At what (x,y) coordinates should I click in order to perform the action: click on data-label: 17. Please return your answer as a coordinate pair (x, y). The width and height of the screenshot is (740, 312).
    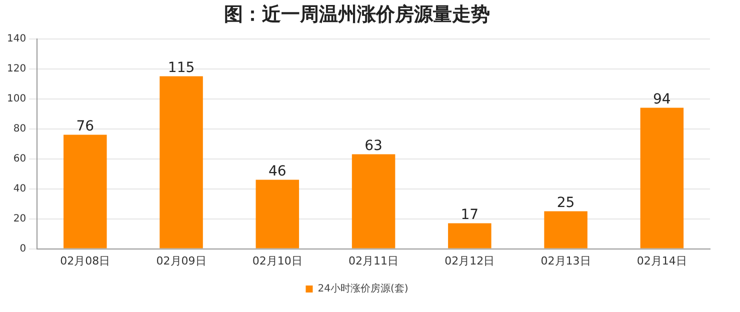
    Looking at the image, I should click on (469, 214).